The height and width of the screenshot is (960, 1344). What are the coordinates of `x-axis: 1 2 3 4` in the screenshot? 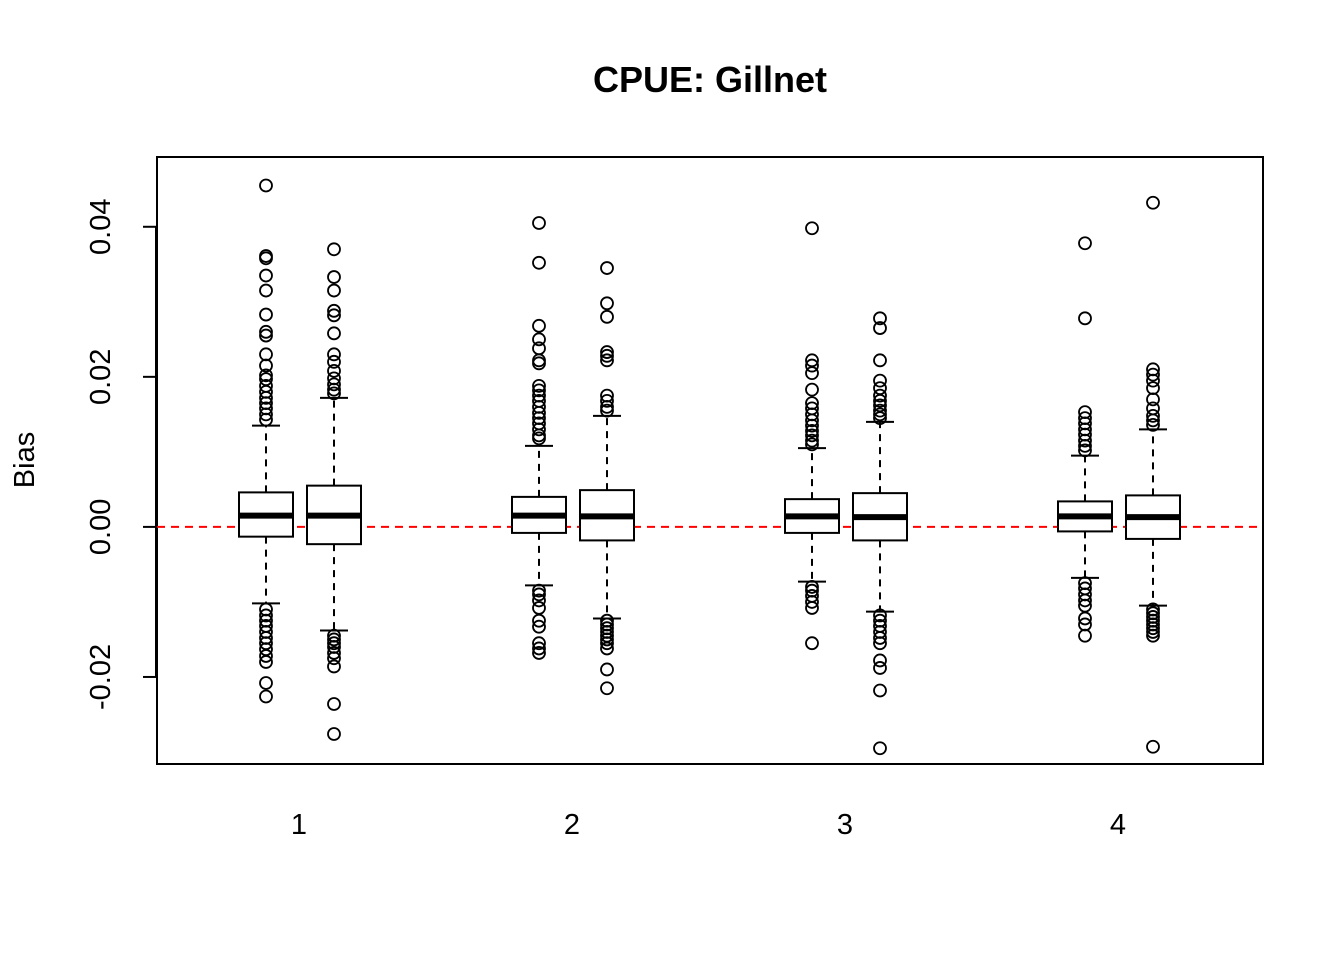 It's located at (708, 825).